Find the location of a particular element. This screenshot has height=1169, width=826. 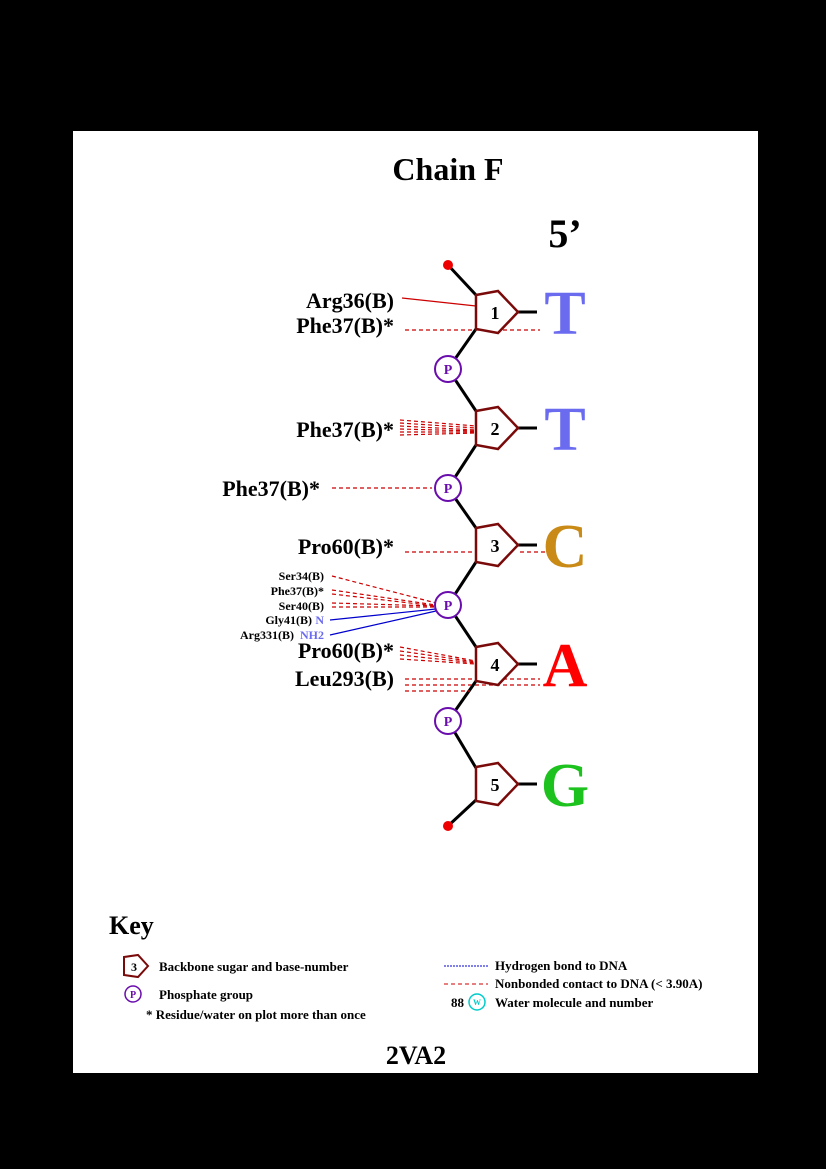

sugar-number: 1 is located at coordinates (495, 313).